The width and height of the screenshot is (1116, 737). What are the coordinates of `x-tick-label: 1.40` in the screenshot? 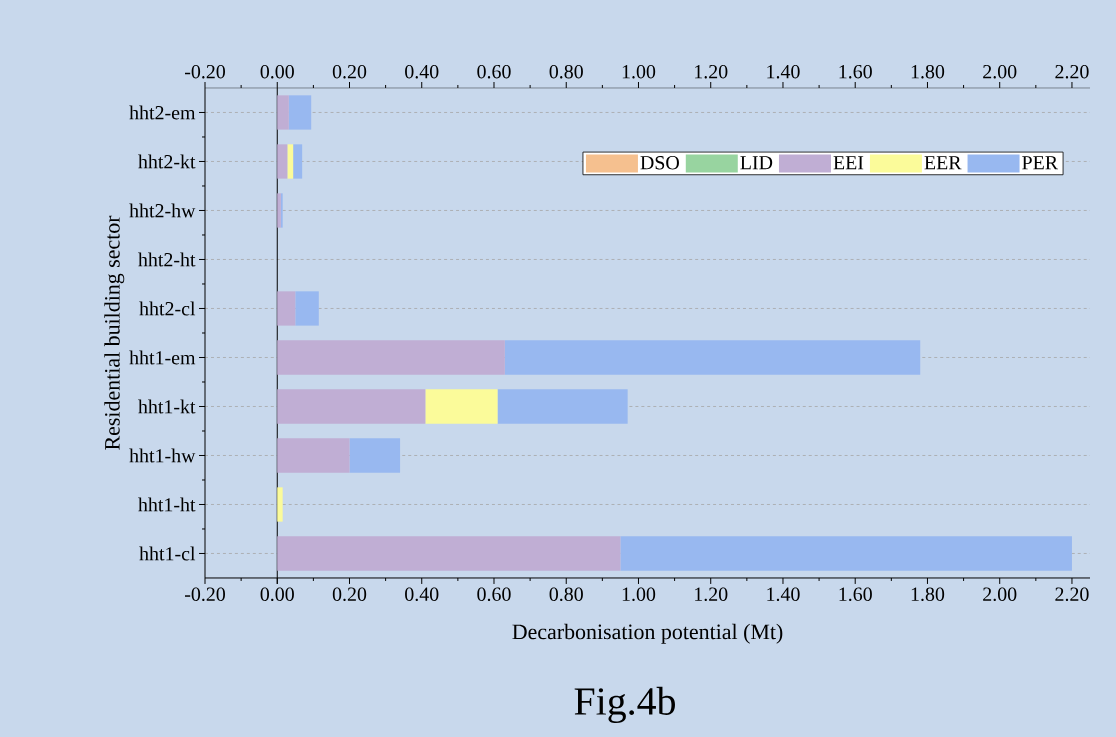 It's located at (783, 594).